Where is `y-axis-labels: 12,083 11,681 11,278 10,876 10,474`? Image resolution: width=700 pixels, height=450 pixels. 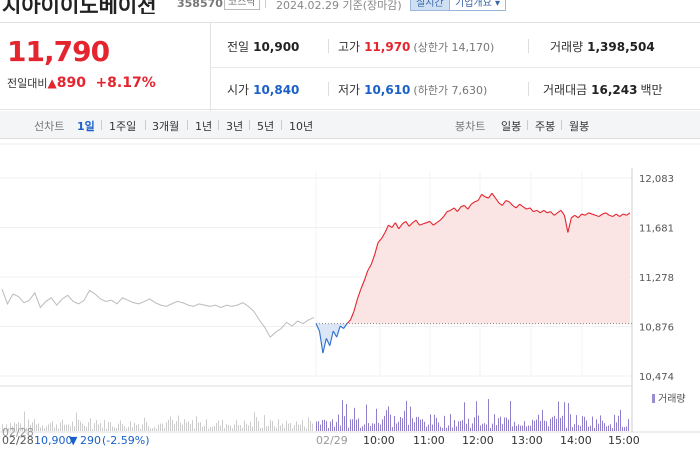 y-axis-labels: 12,083 11,681 11,278 10,876 10,474 is located at coordinates (656, 278).